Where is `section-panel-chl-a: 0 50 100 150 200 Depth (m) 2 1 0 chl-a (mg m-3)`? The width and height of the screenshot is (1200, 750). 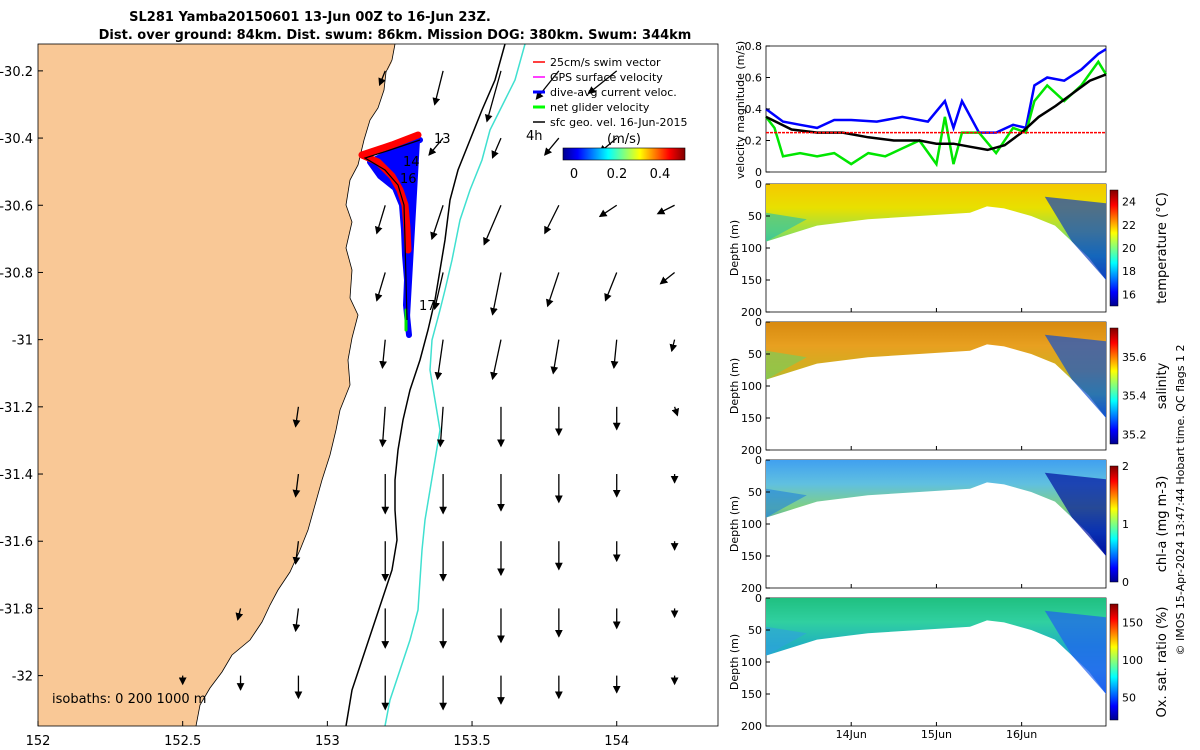
section-panel-chl-a: 0 50 100 150 200 Depth (m) 2 1 0 chl-a (mg m-3) is located at coordinates (949, 524).